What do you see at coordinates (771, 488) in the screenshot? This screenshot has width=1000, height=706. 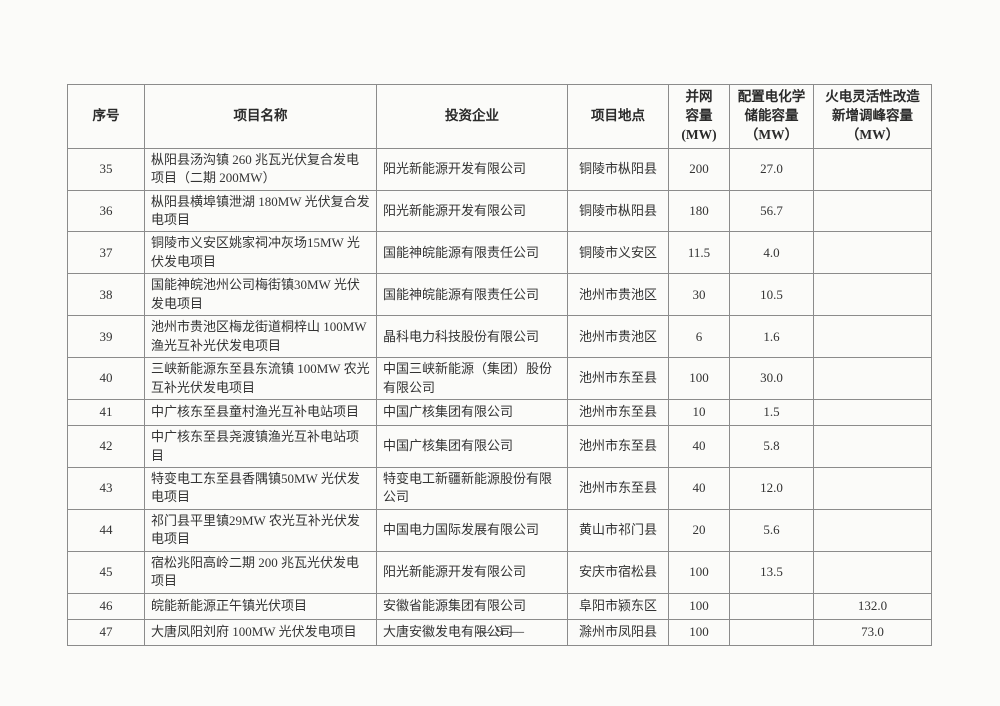 I see `cell-storage-capacity: 12.0` at bounding box center [771, 488].